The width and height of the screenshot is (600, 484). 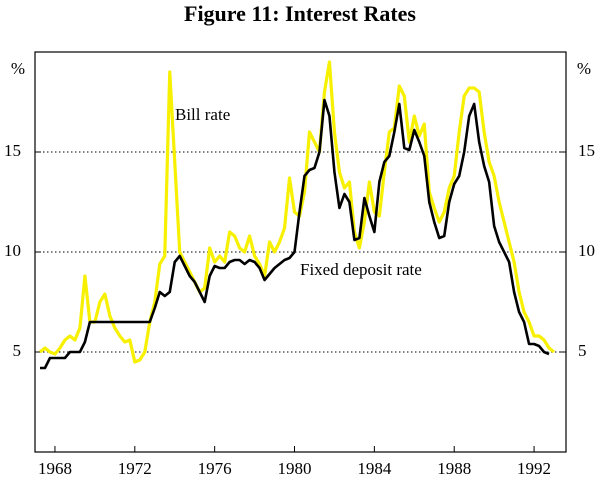 What do you see at coordinates (586, 250) in the screenshot?
I see `y2-tick-label: 10` at bounding box center [586, 250].